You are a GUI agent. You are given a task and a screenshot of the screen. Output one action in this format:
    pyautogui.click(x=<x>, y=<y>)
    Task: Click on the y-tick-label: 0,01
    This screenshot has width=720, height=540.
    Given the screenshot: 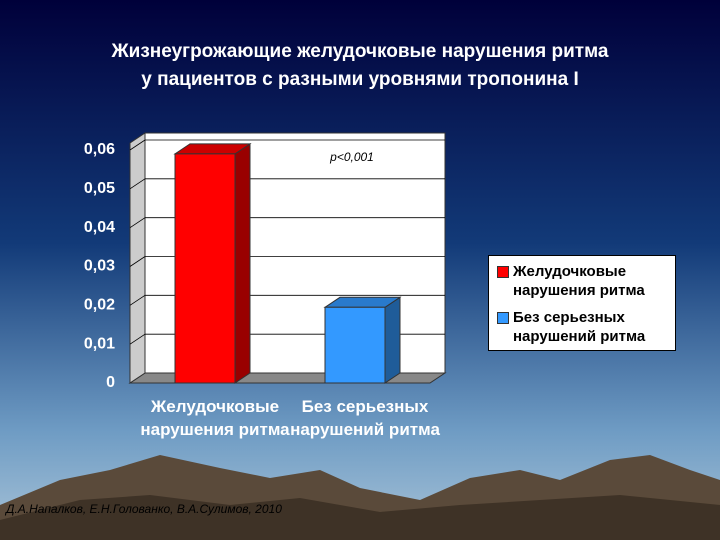 What is the action you would take?
    pyautogui.click(x=99, y=343)
    